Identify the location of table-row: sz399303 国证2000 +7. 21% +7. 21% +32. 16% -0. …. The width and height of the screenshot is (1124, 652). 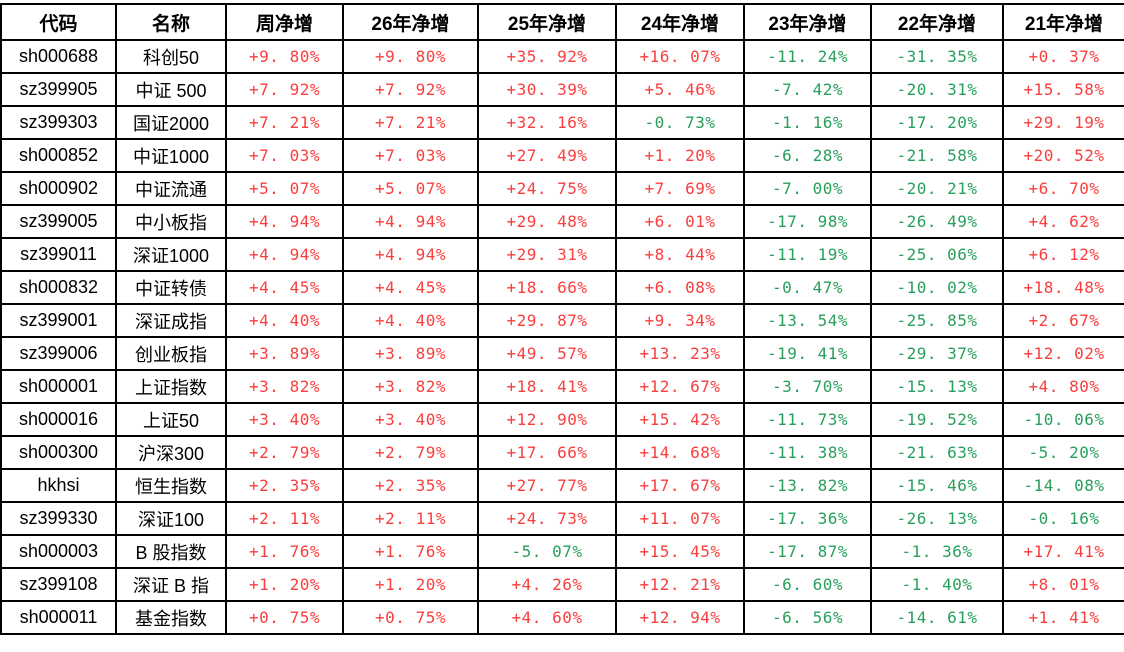
(562, 122).